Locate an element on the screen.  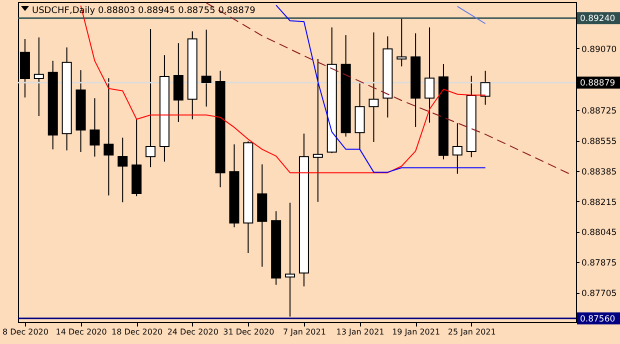
y-tick-label: 0.88385 is located at coordinates (599, 172).